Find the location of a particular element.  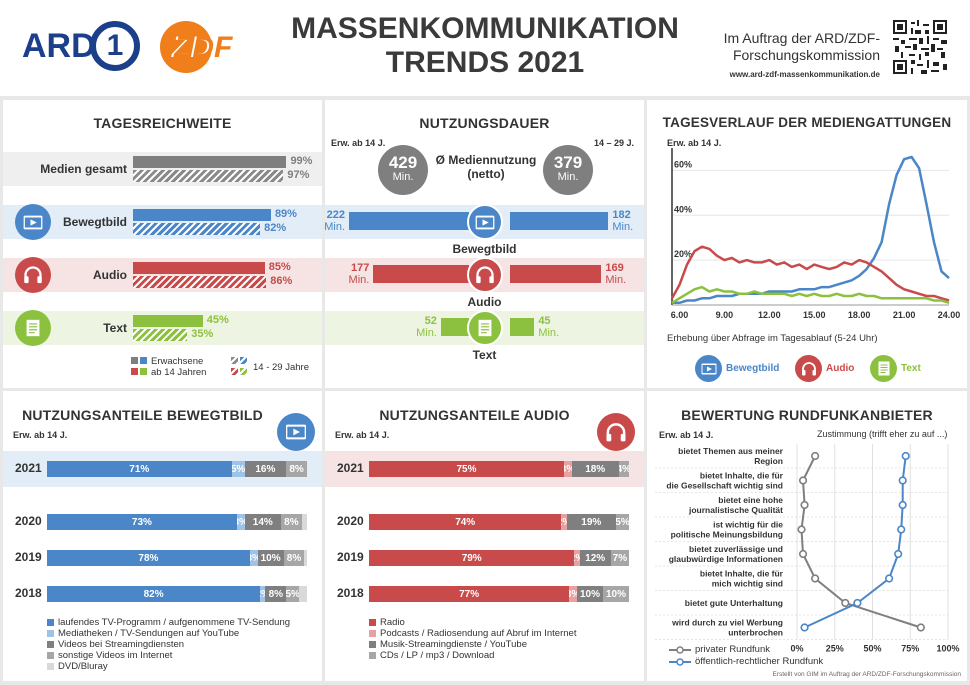

reach-row-label: Bewegtbild is located at coordinates (94, 222).